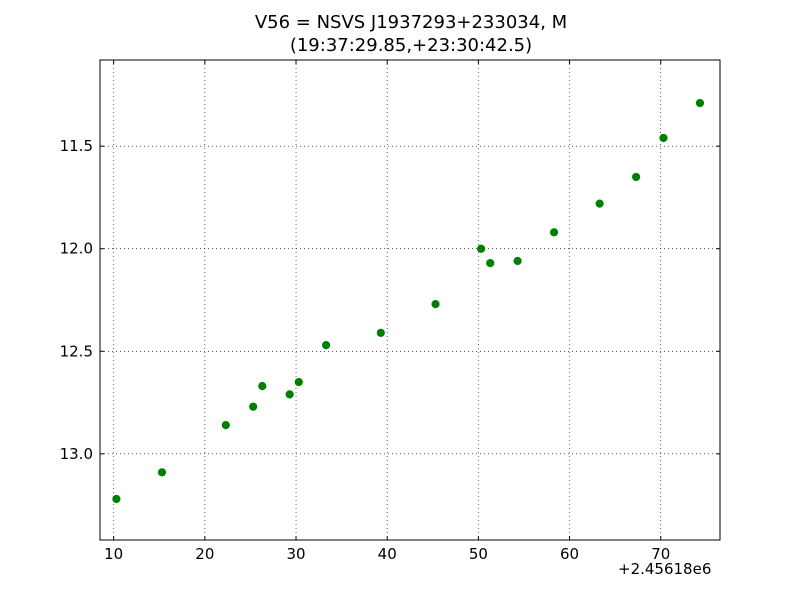  I want to click on x-tick-label: 50, so click(478, 554).